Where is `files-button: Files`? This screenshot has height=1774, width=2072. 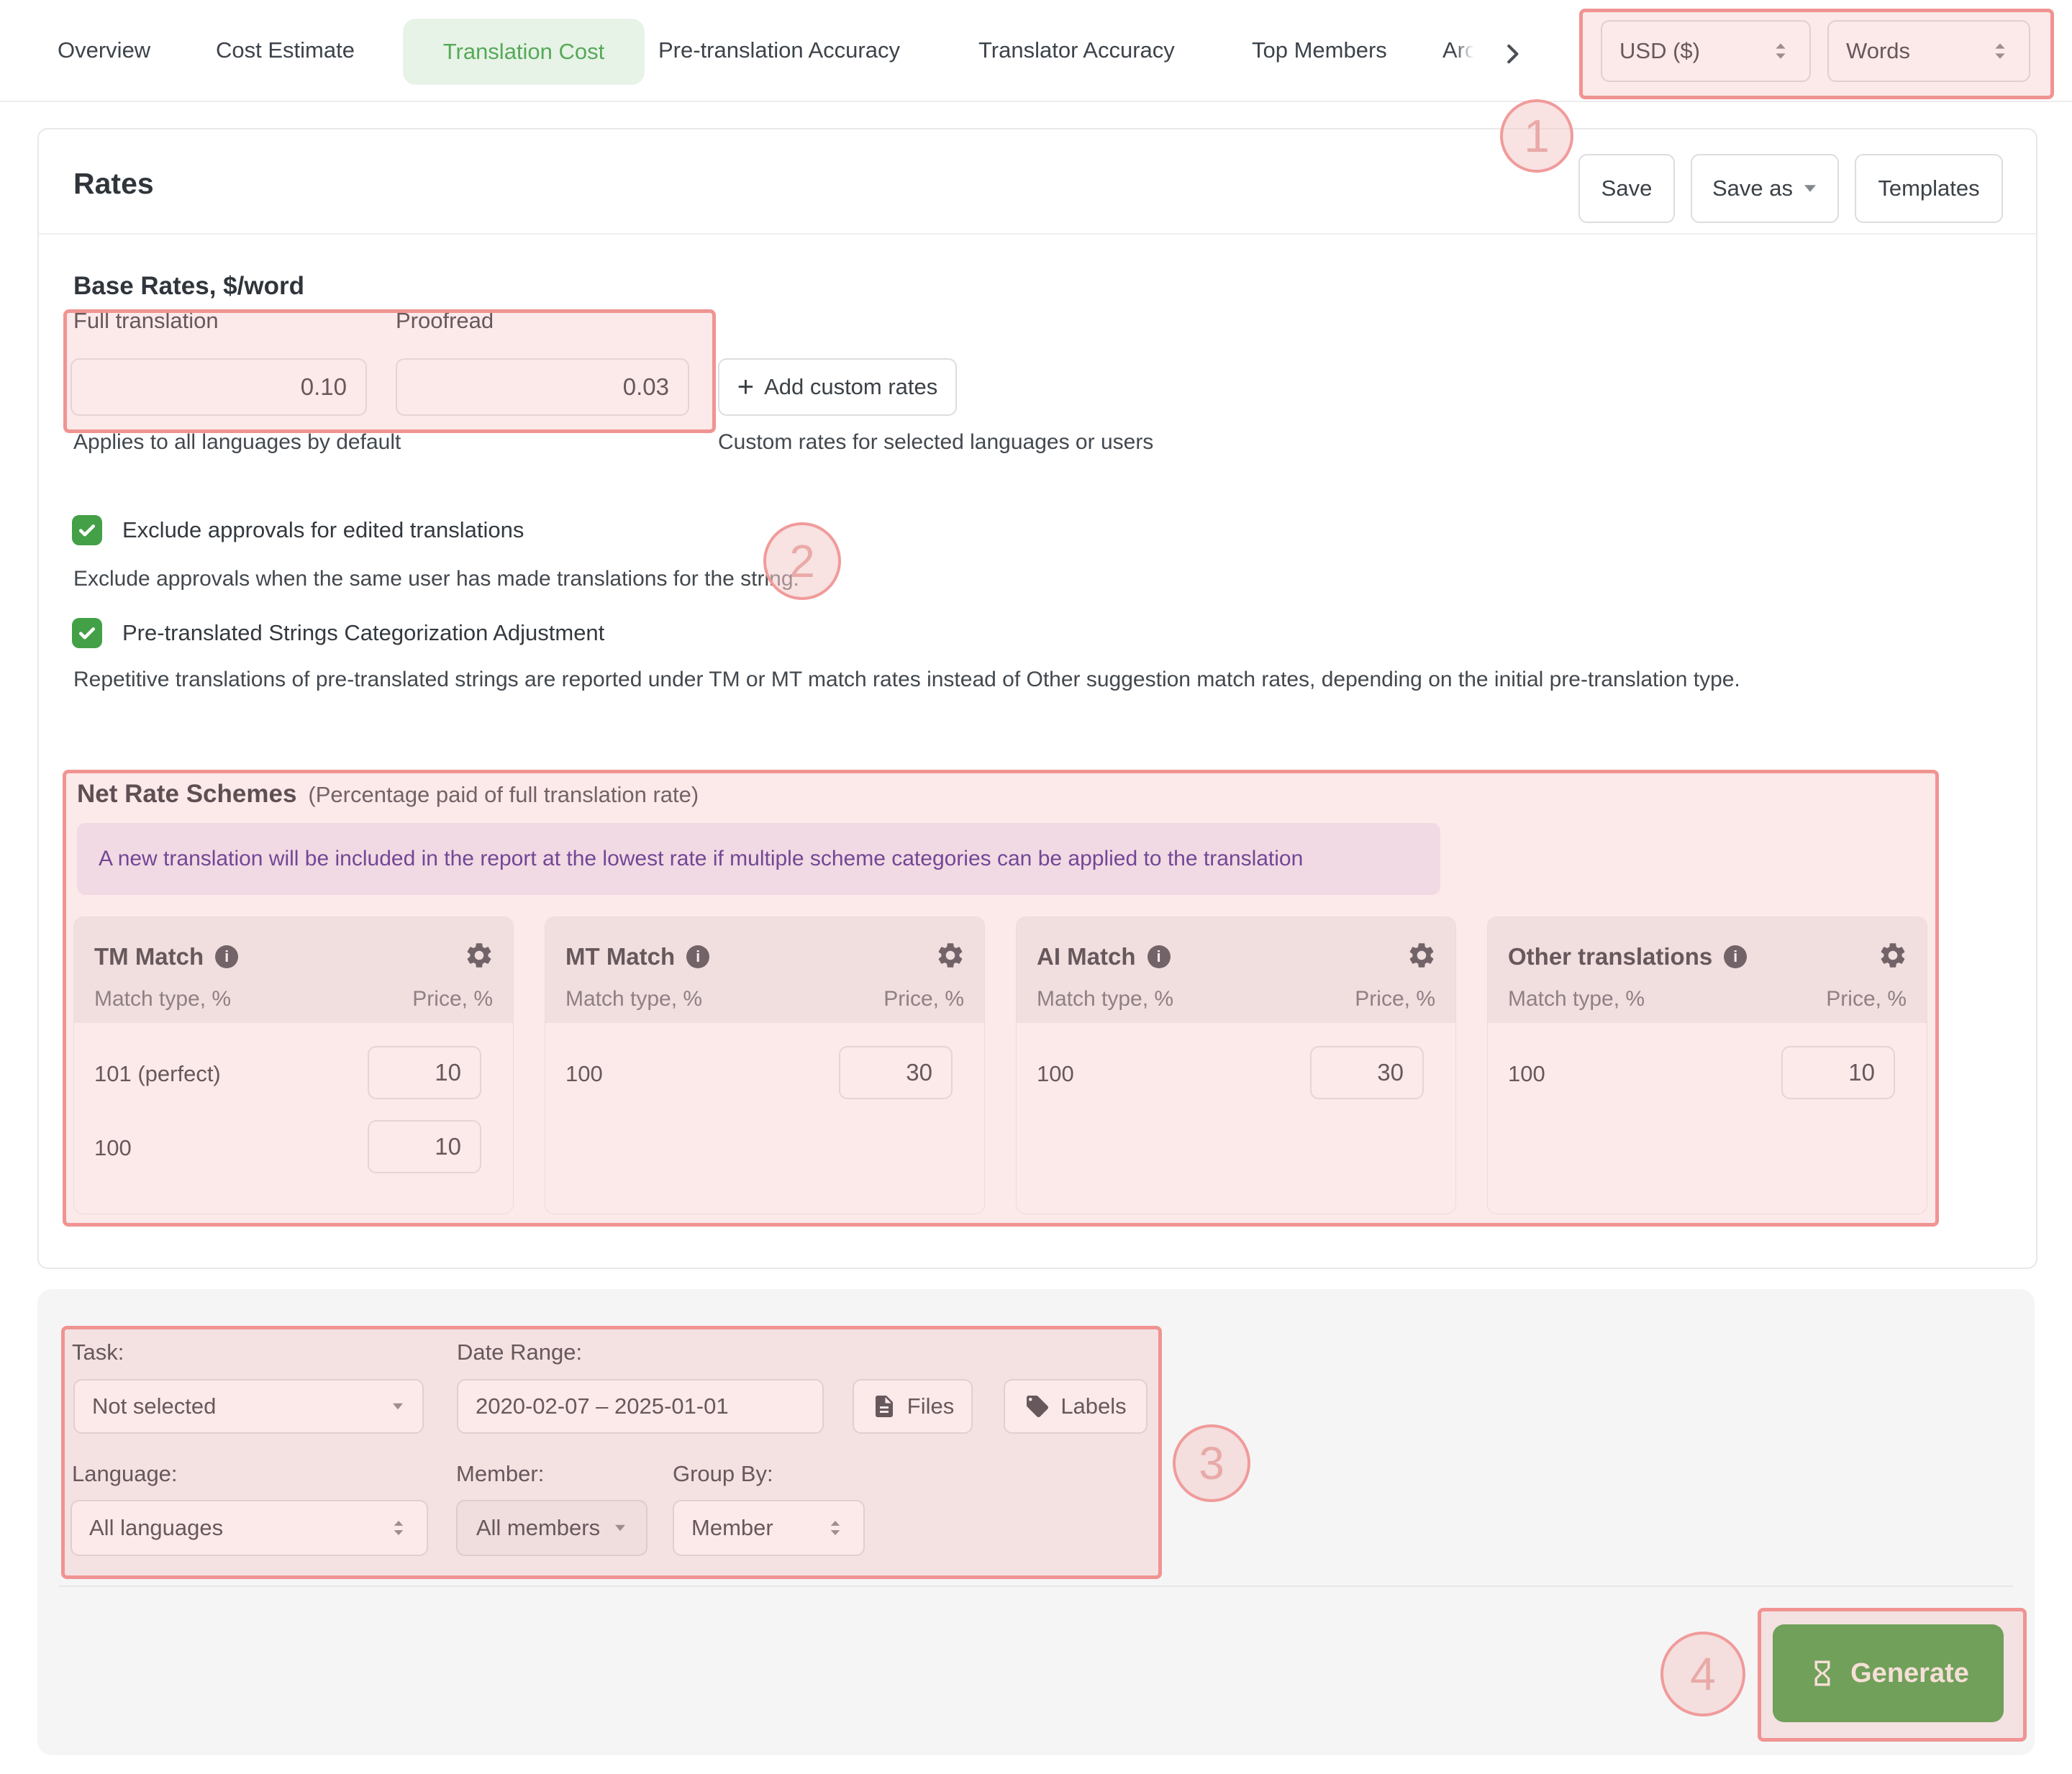
files-button: Files is located at coordinates (913, 1406).